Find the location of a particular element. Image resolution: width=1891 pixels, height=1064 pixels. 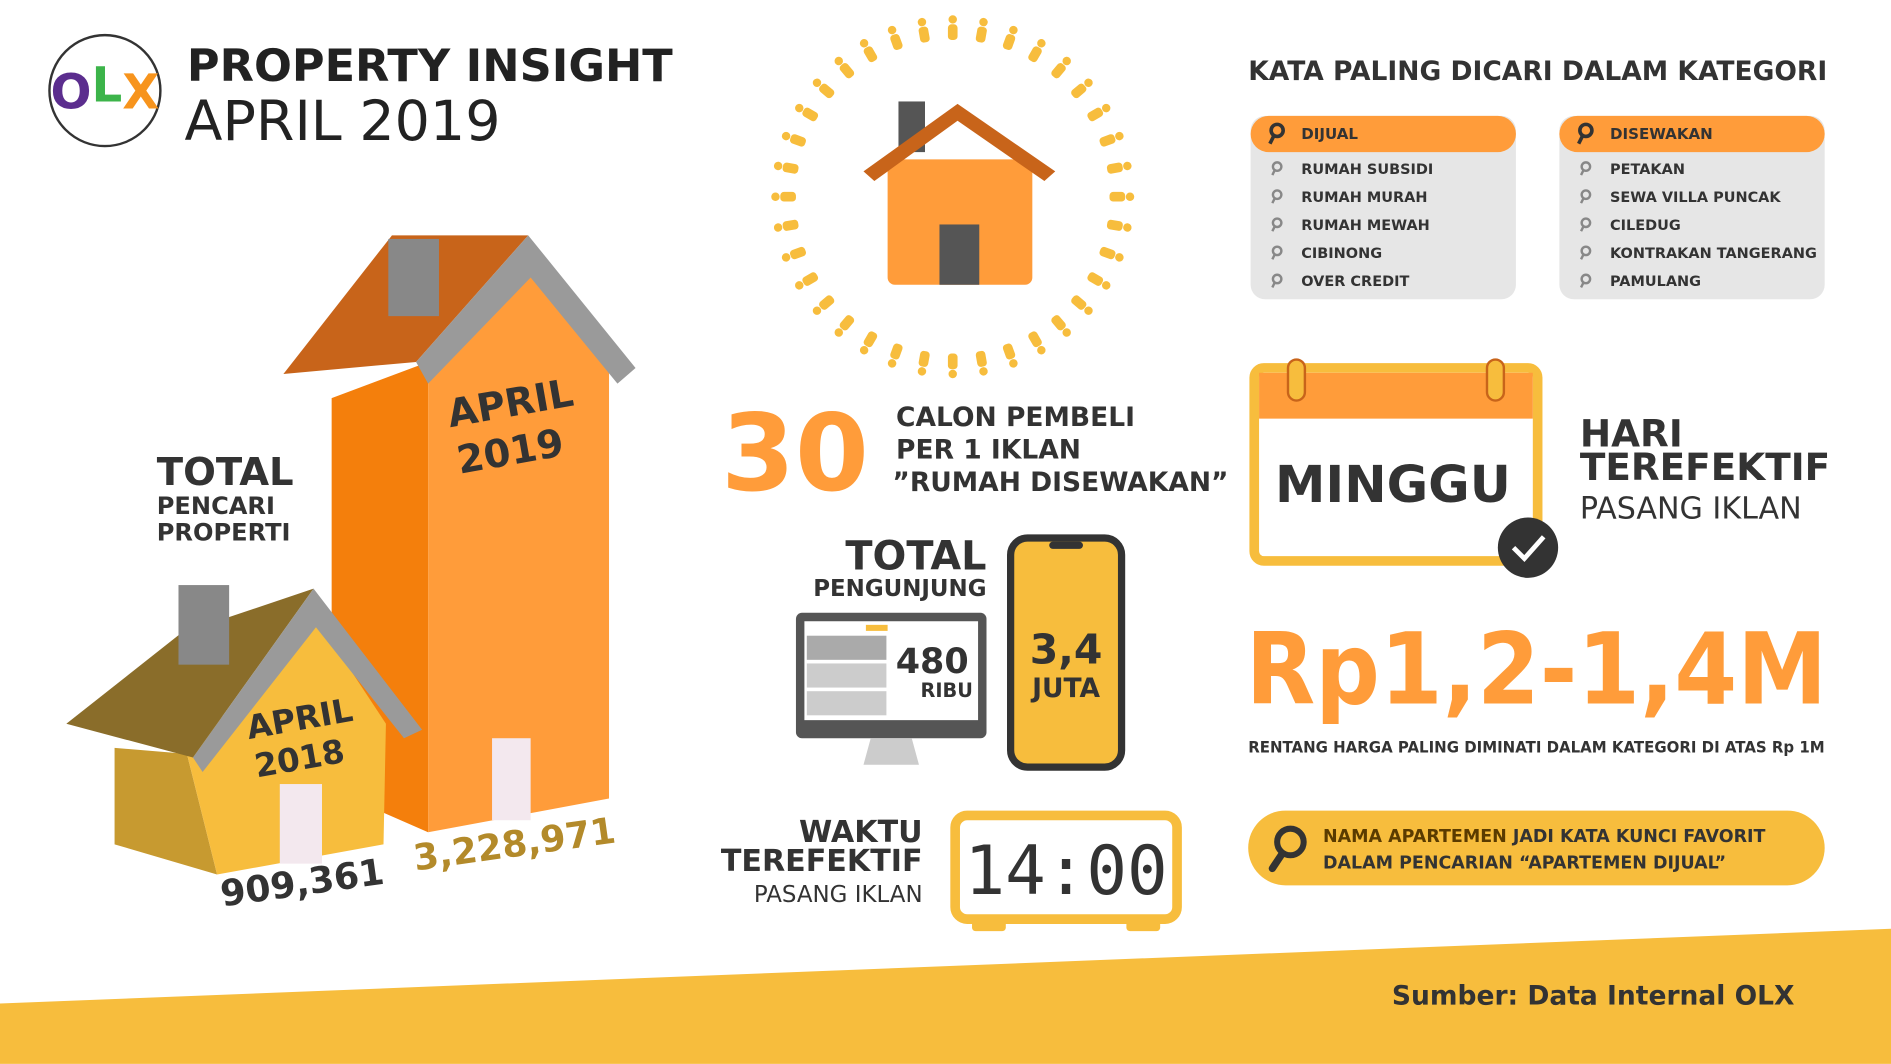

check-badge is located at coordinates (1528, 547).